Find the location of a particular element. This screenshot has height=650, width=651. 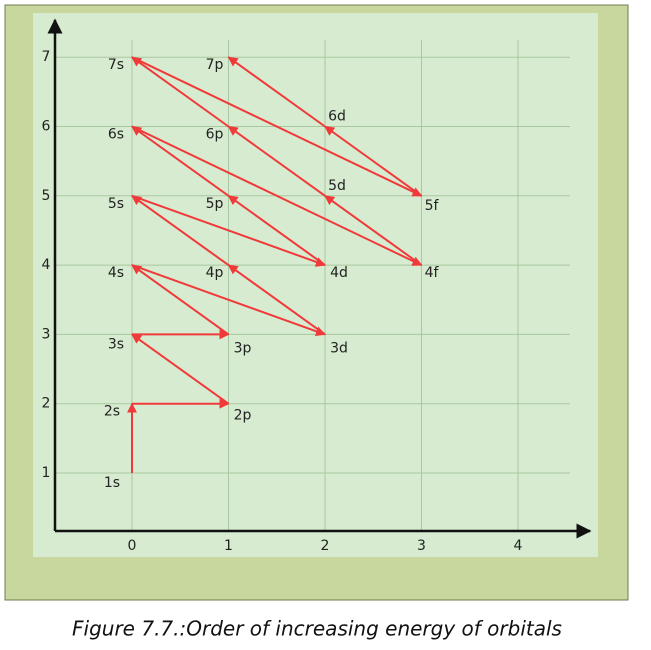

orbital-label: 5f is located at coordinates (432, 206).